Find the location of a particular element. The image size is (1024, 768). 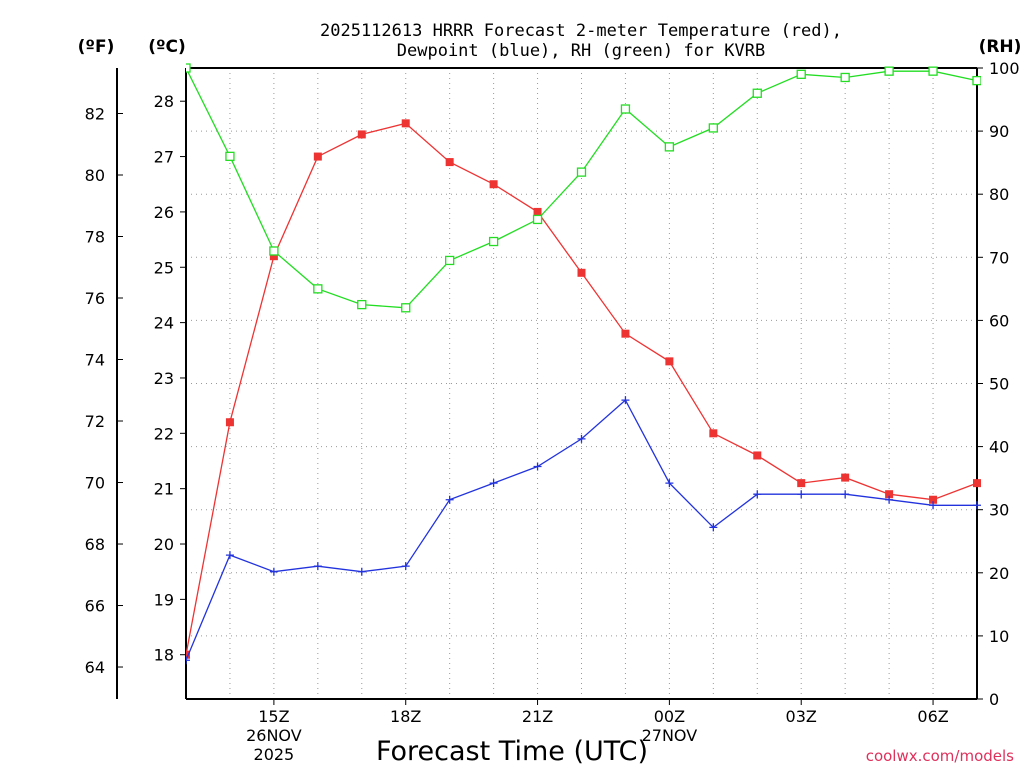

rh-tick-label: 0 is located at coordinates (994, 699).